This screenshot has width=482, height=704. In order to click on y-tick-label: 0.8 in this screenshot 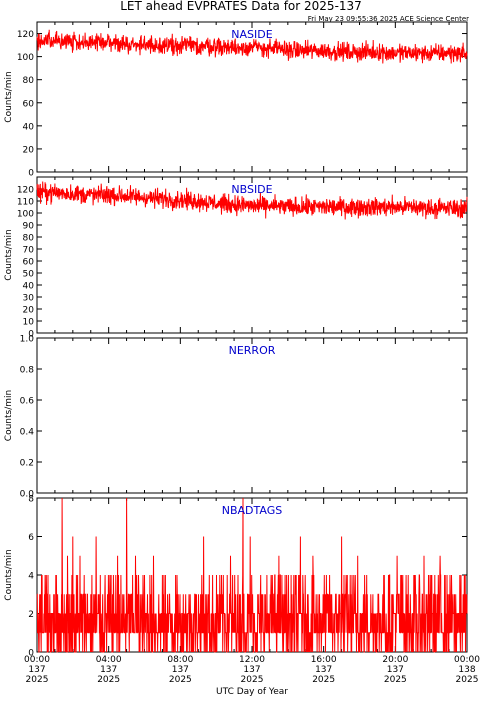, I will do `click(27, 371)`.